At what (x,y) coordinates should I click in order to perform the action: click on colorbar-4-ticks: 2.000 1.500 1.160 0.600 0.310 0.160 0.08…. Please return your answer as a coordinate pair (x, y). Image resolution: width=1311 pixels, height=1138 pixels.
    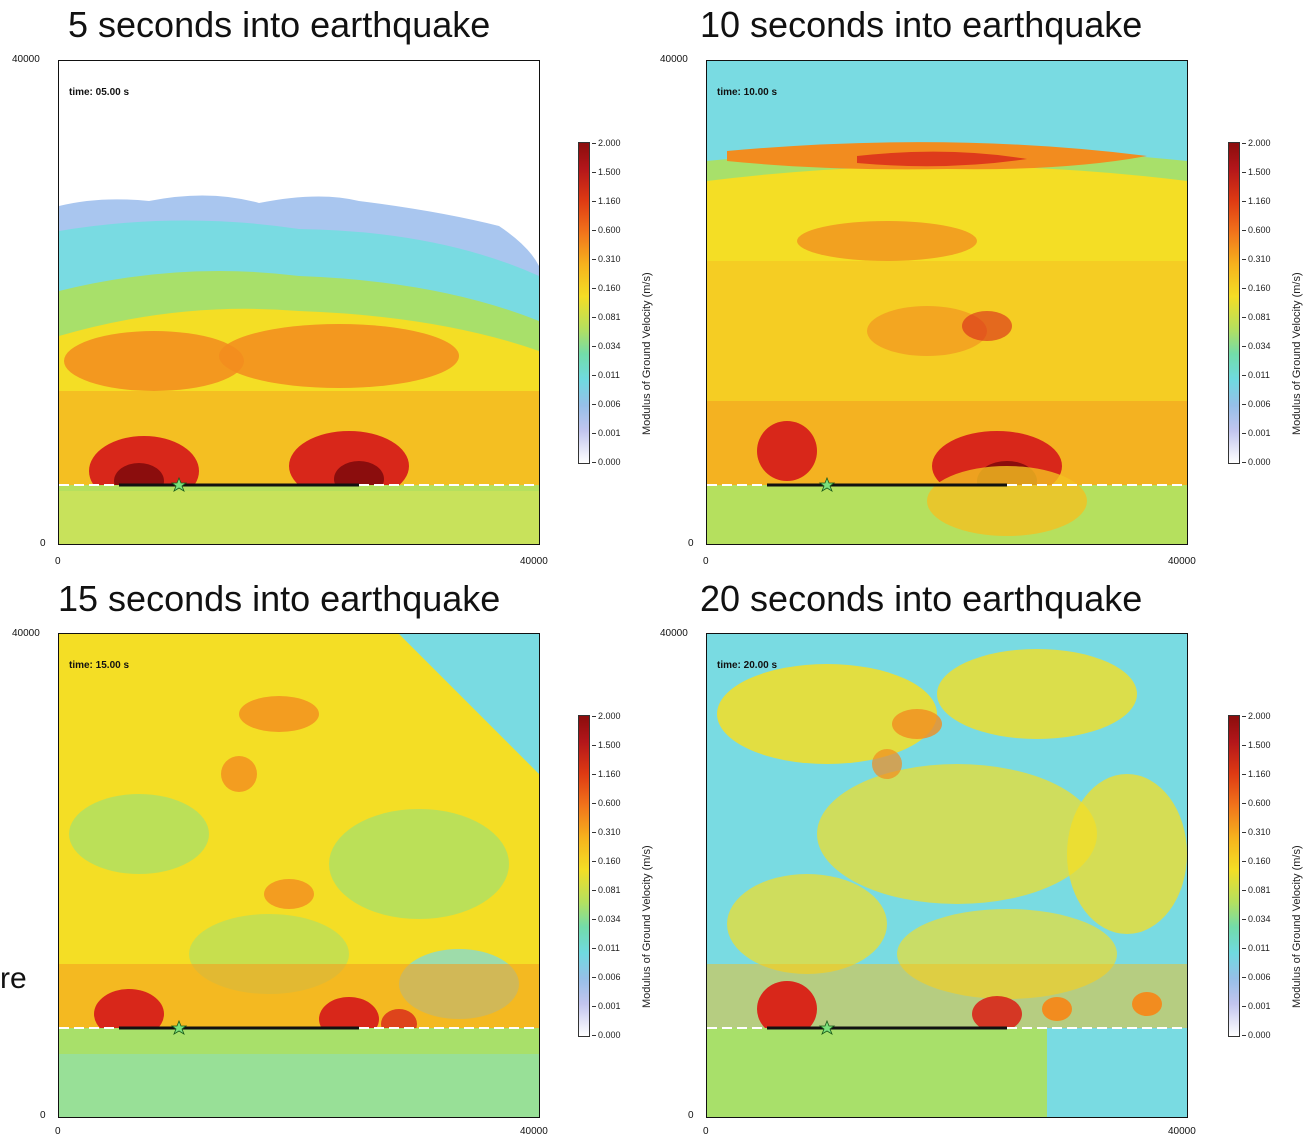
    Looking at the image, I should click on (1275, 875).